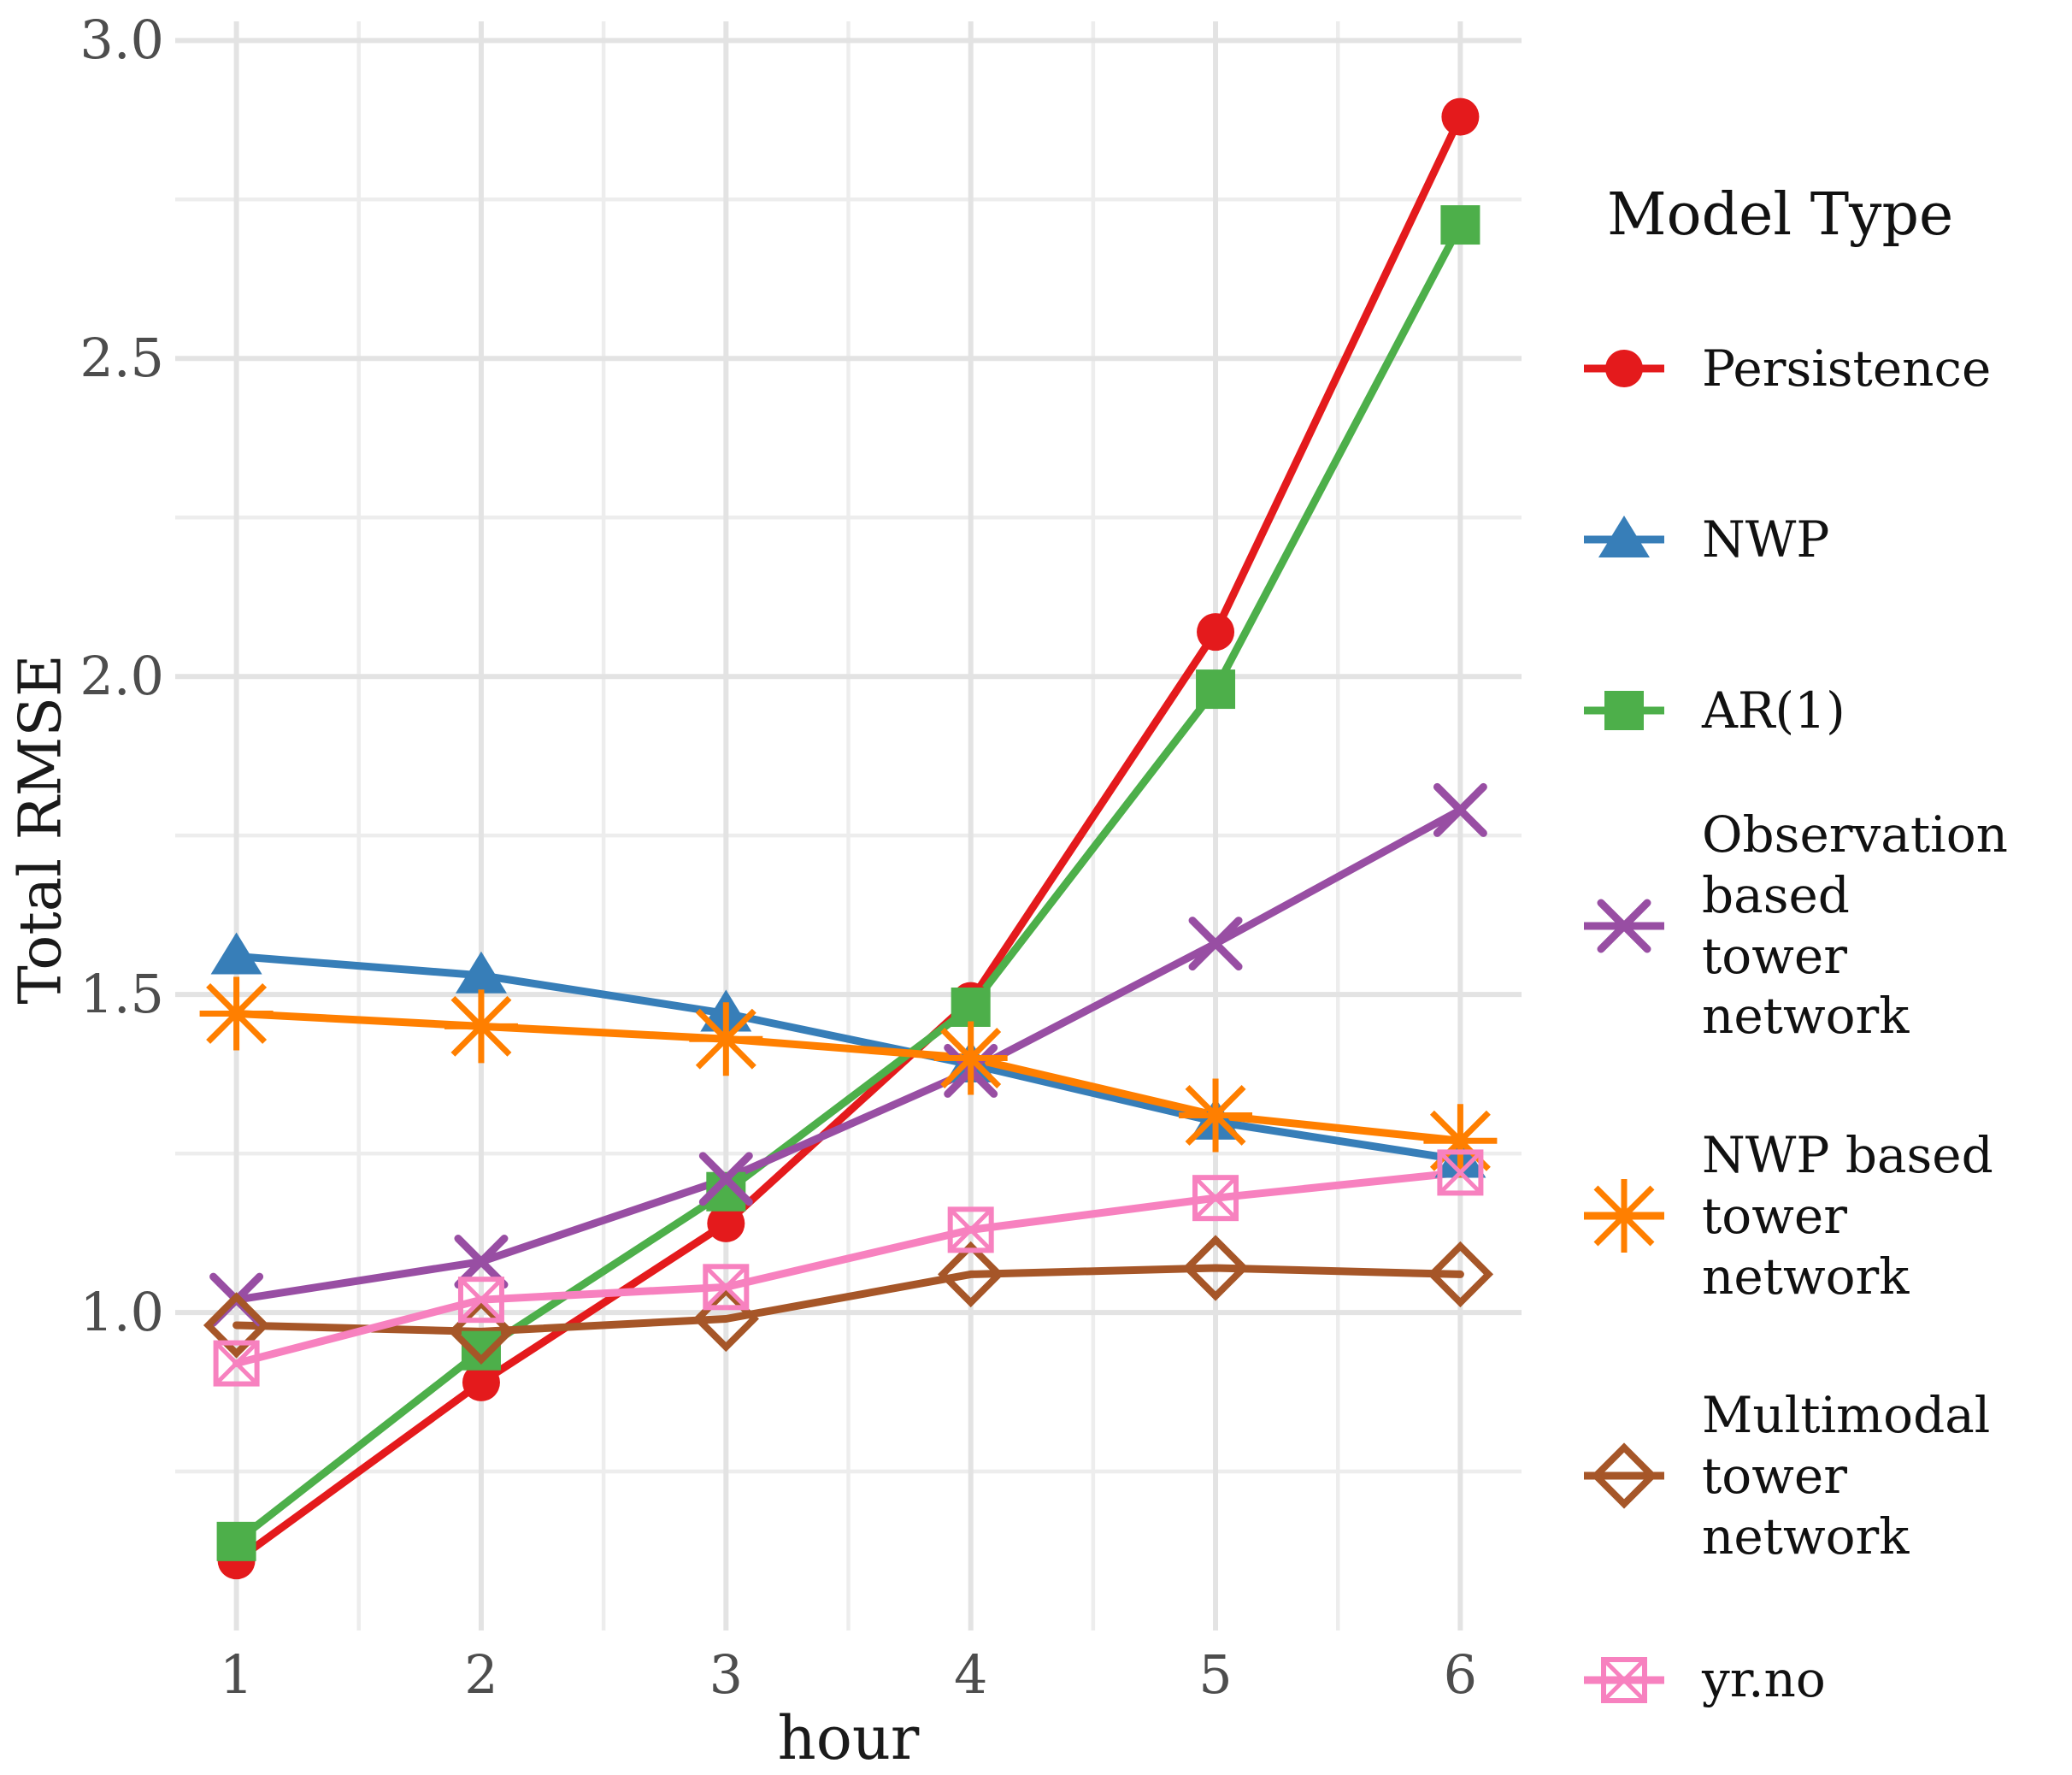  Describe the element at coordinates (122, 40) in the screenshot. I see `y-tick-label: 3.0` at that location.